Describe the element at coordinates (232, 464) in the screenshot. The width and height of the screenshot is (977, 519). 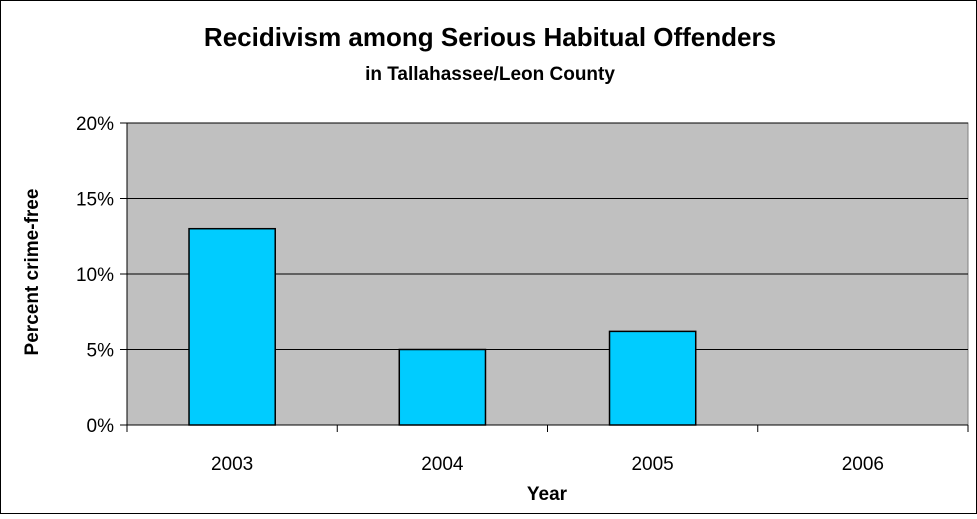
I see `x-tick-label: 2003` at that location.